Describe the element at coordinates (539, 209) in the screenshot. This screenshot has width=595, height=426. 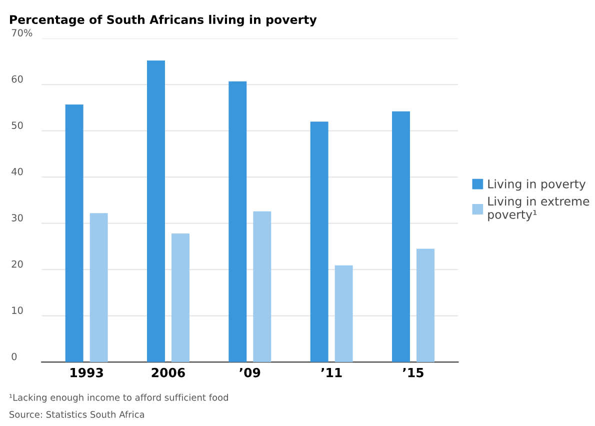
I see `legend-label: Living in extreme poverty¹` at that location.